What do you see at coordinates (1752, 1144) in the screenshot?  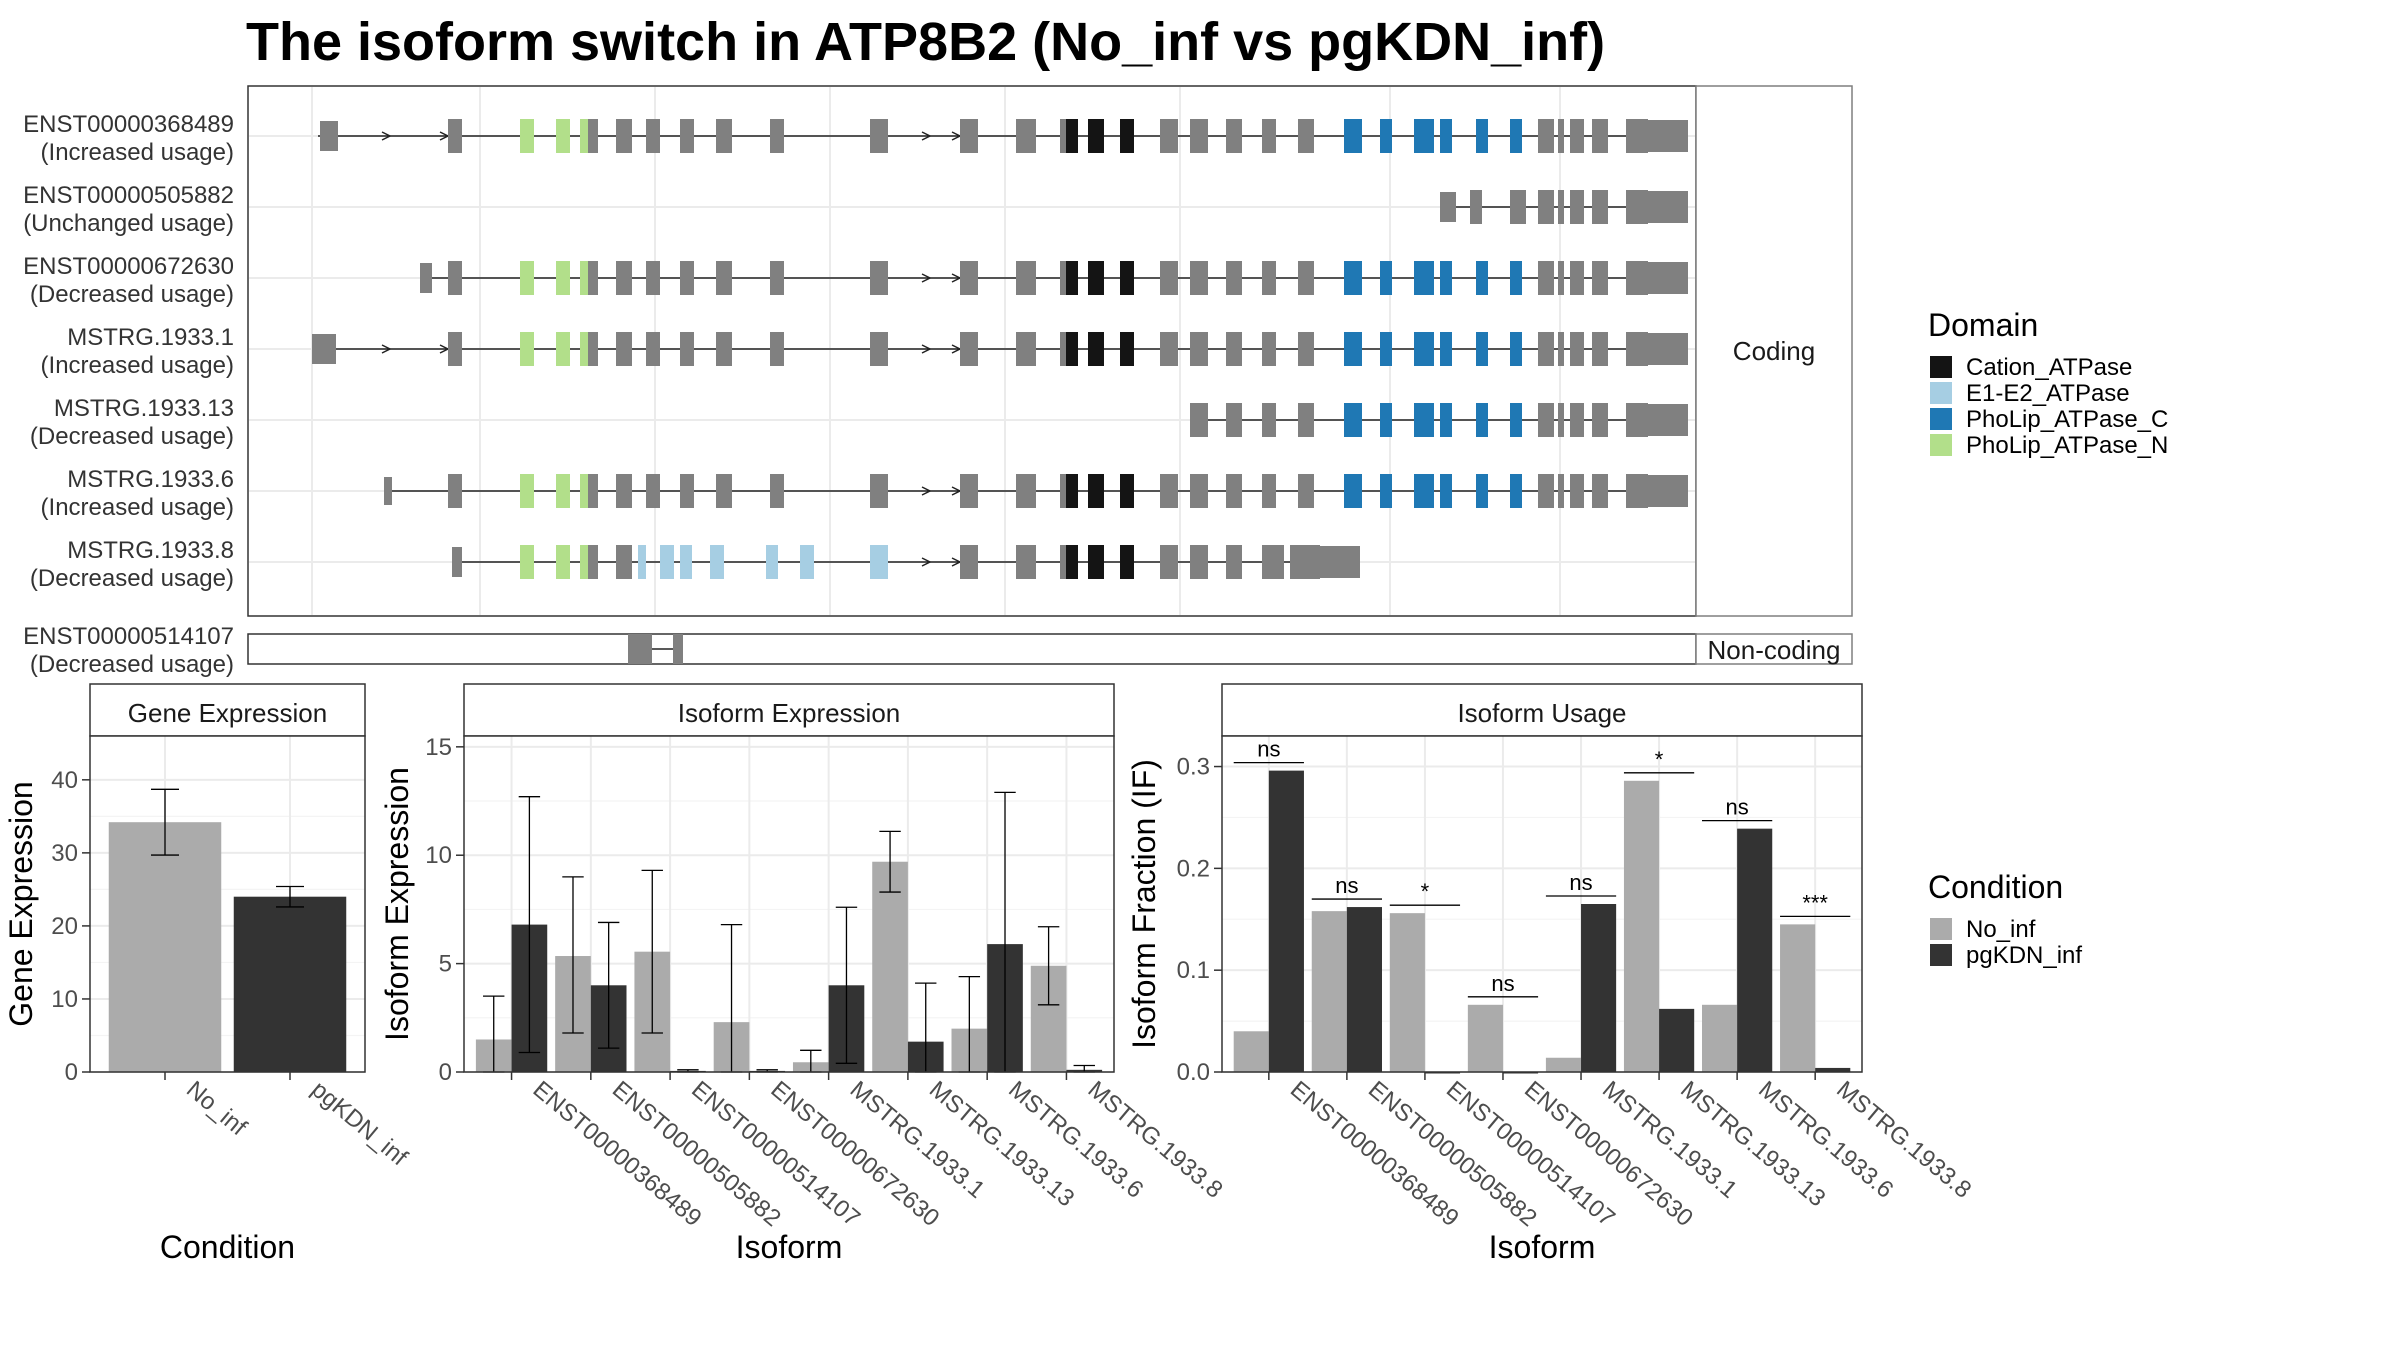 I see `x-tick-label: MSTRG.1933.13` at bounding box center [1752, 1144].